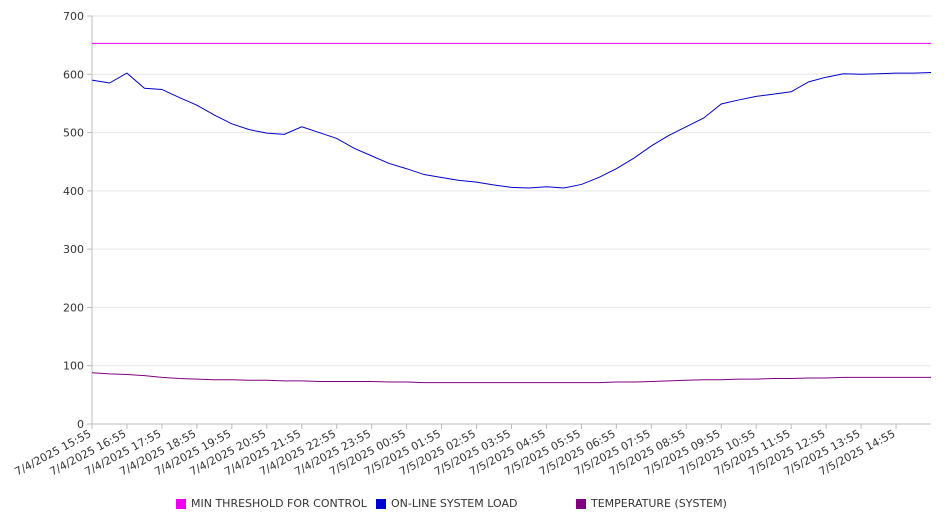 The height and width of the screenshot is (530, 946). I want to click on y-tick-label: 300, so click(73, 249).